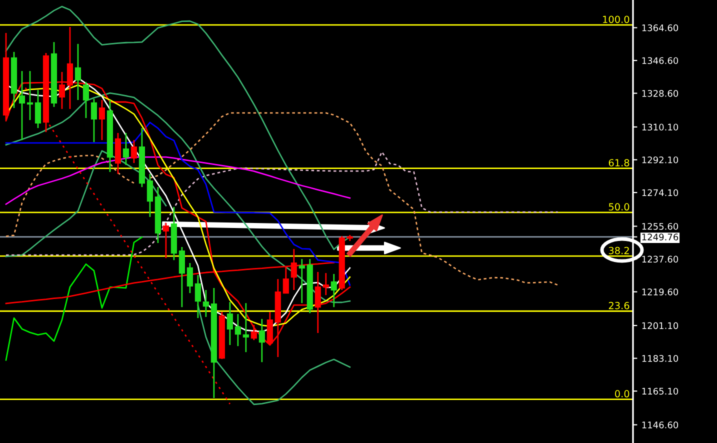 The width and height of the screenshot is (717, 443). What do you see at coordinates (660, 127) in the screenshot?
I see `y-tick-label: 1310.10` at bounding box center [660, 127].